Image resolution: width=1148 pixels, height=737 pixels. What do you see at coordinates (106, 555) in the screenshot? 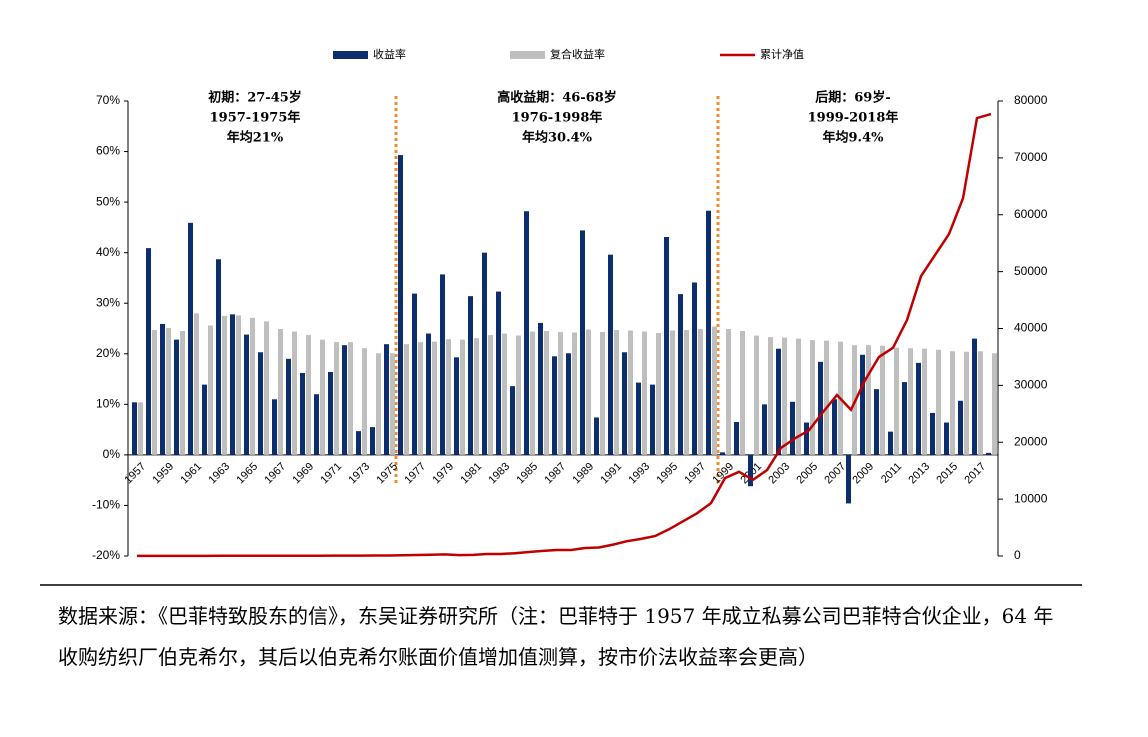
I see `y-tick-label: -20%` at bounding box center [106, 555].